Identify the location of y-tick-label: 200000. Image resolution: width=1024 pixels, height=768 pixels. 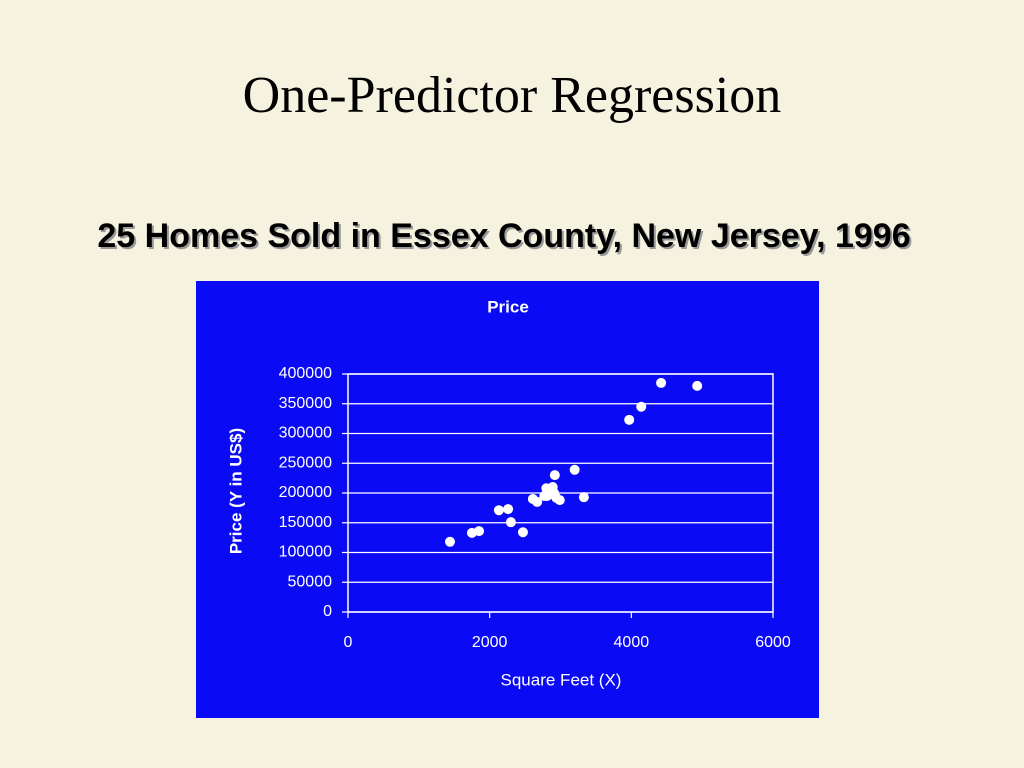
(305, 492).